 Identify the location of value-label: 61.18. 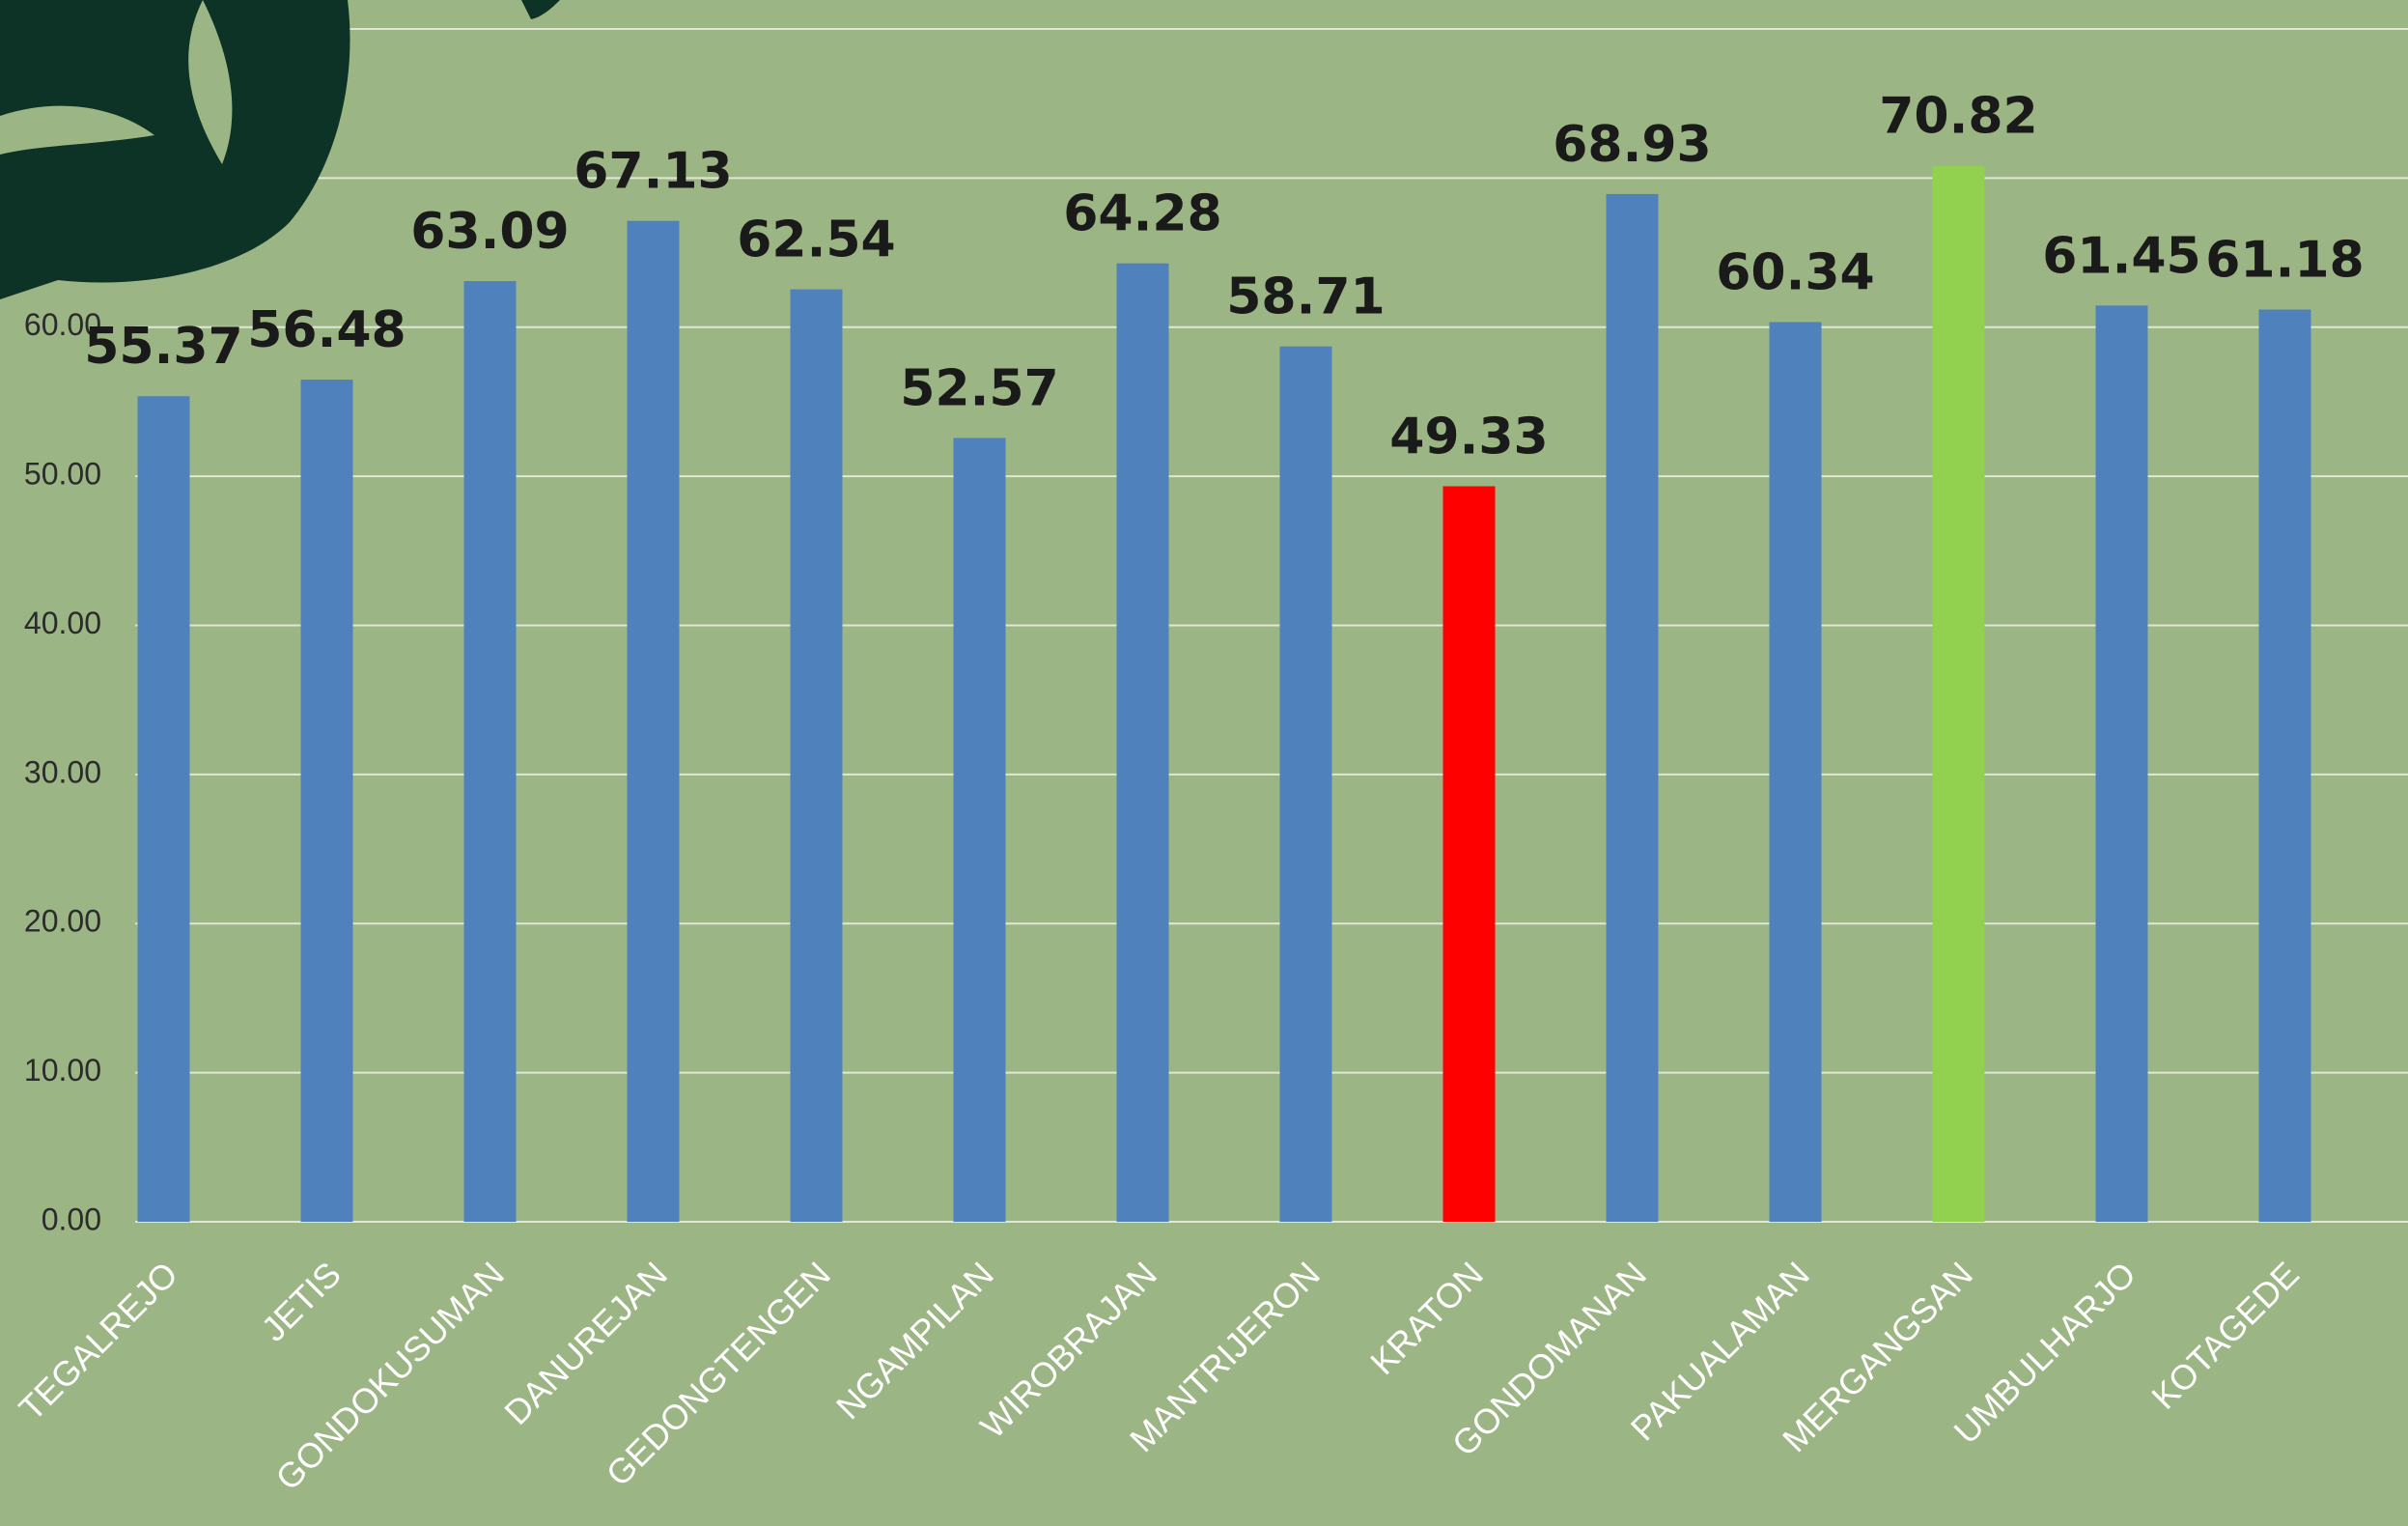
(2284, 261).